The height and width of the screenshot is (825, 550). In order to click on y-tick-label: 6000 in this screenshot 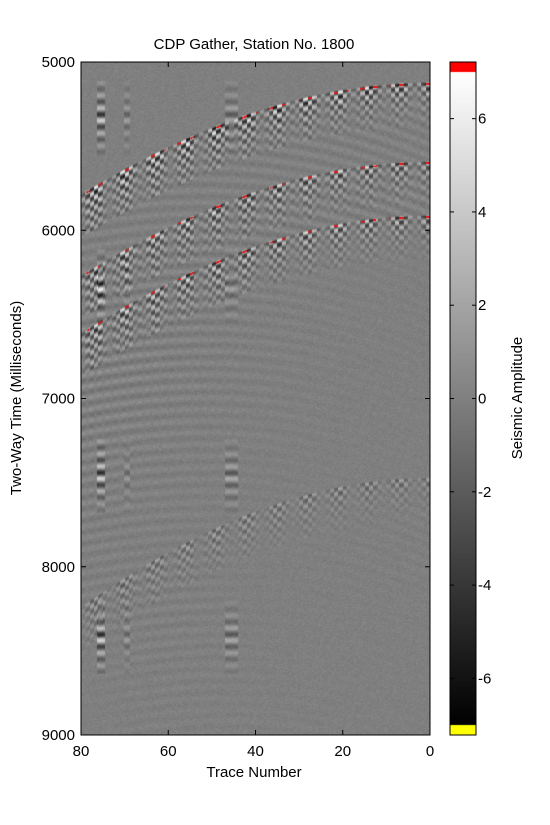, I will do `click(58, 230)`.